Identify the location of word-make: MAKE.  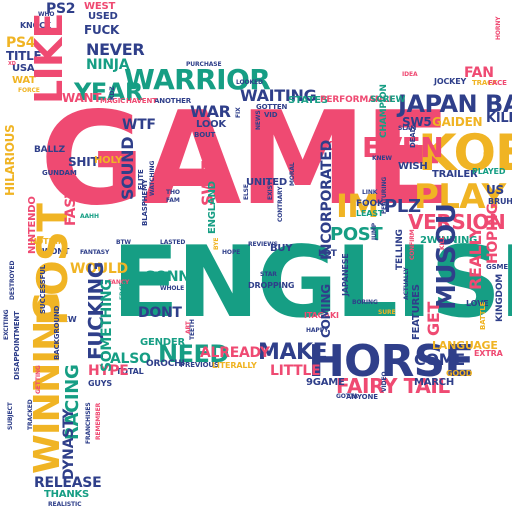
(293, 352).